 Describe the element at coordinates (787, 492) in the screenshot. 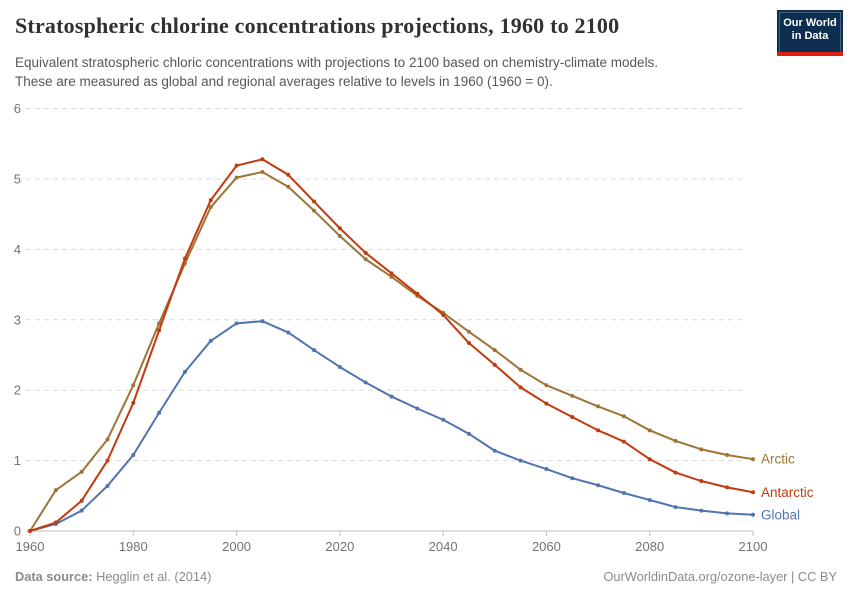

I see `series-label-antarctic: Antarctic` at that location.